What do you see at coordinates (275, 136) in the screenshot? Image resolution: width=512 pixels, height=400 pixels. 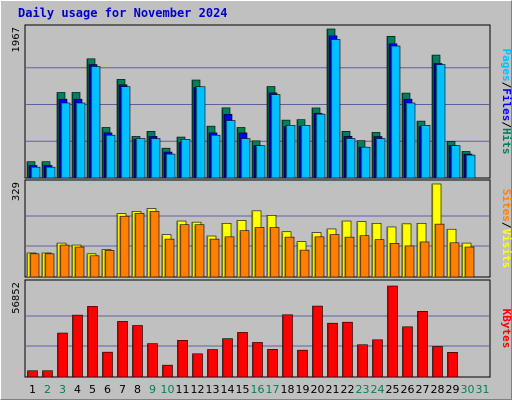 I see `bar-pages-17-face` at bounding box center [275, 136].